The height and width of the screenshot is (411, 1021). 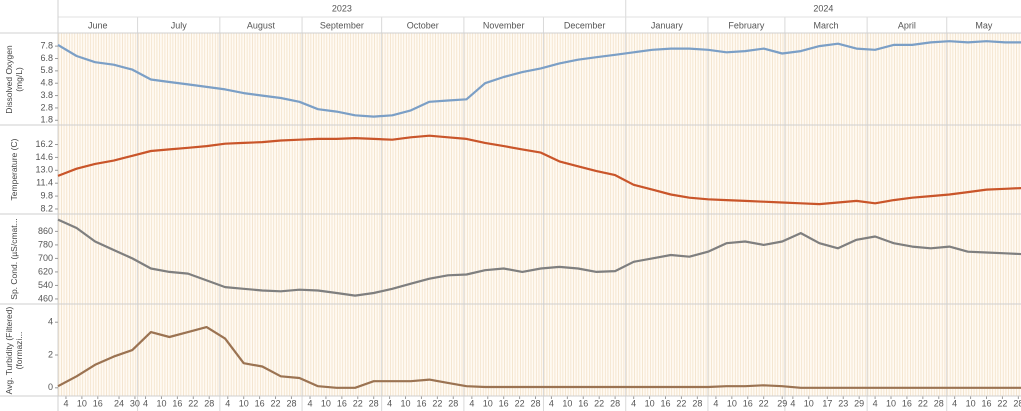 I want to click on month-label: June, so click(x=98, y=25).